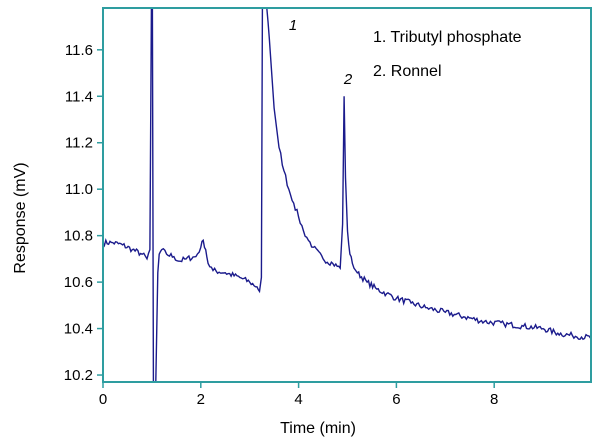 Image resolution: width=592 pixels, height=442 pixels. What do you see at coordinates (447, 37) in the screenshot?
I see `legend-entry-1: 1. Tributyl phosphate` at bounding box center [447, 37].